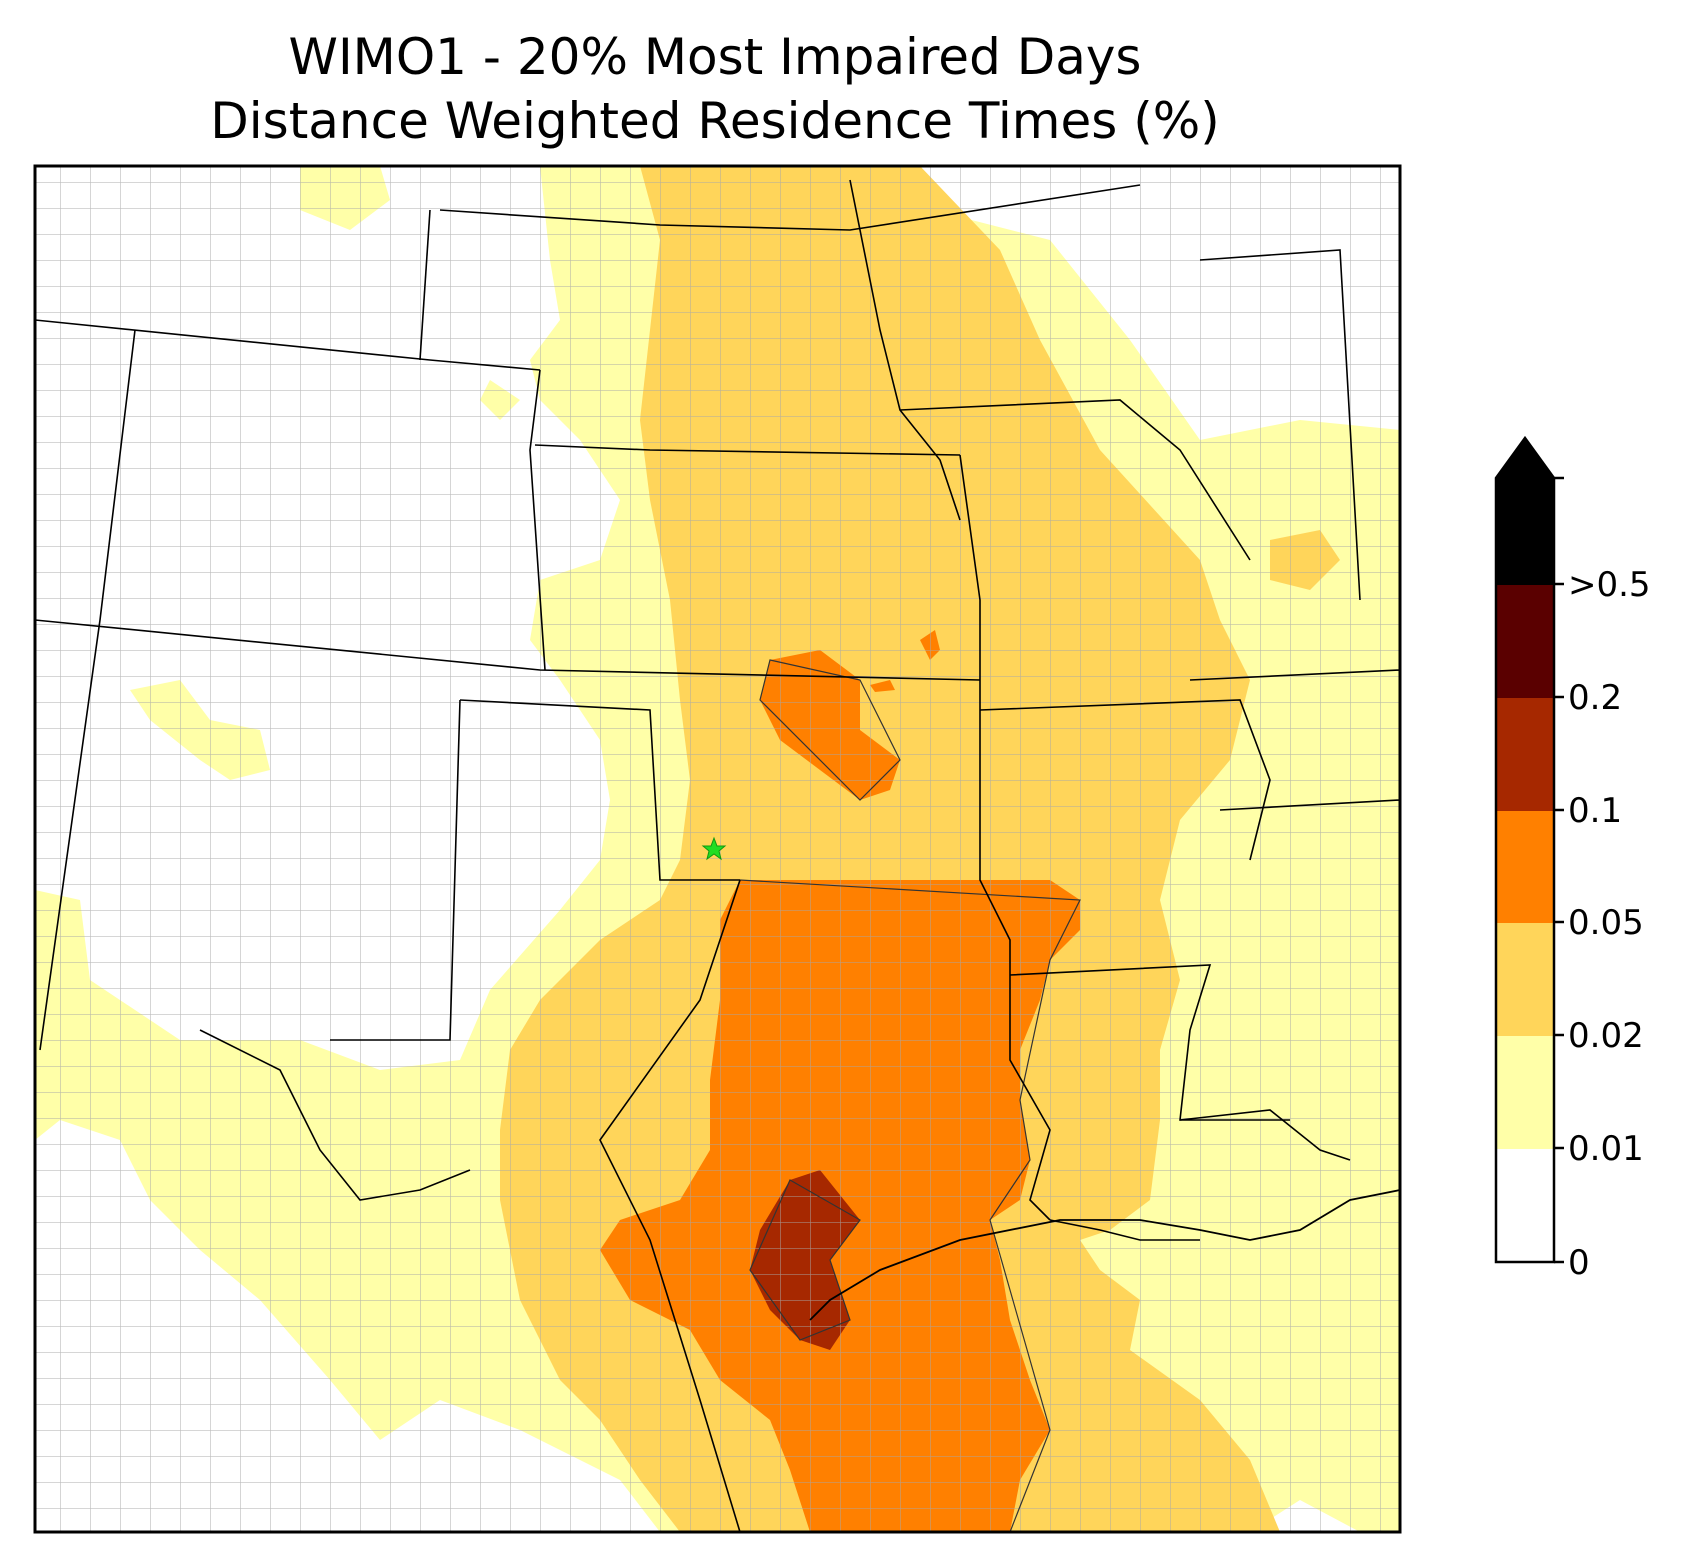  What do you see at coordinates (714, 848) in the screenshot?
I see `site-star-marker` at bounding box center [714, 848].